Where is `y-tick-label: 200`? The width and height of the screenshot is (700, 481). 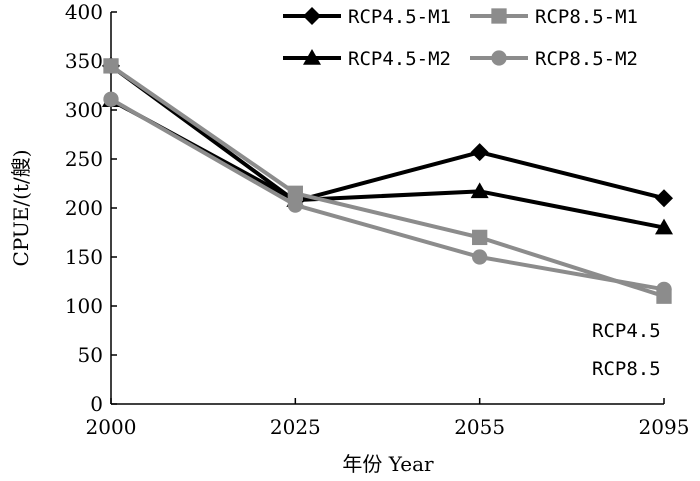
y-tick-label: 200 is located at coordinates (84, 208).